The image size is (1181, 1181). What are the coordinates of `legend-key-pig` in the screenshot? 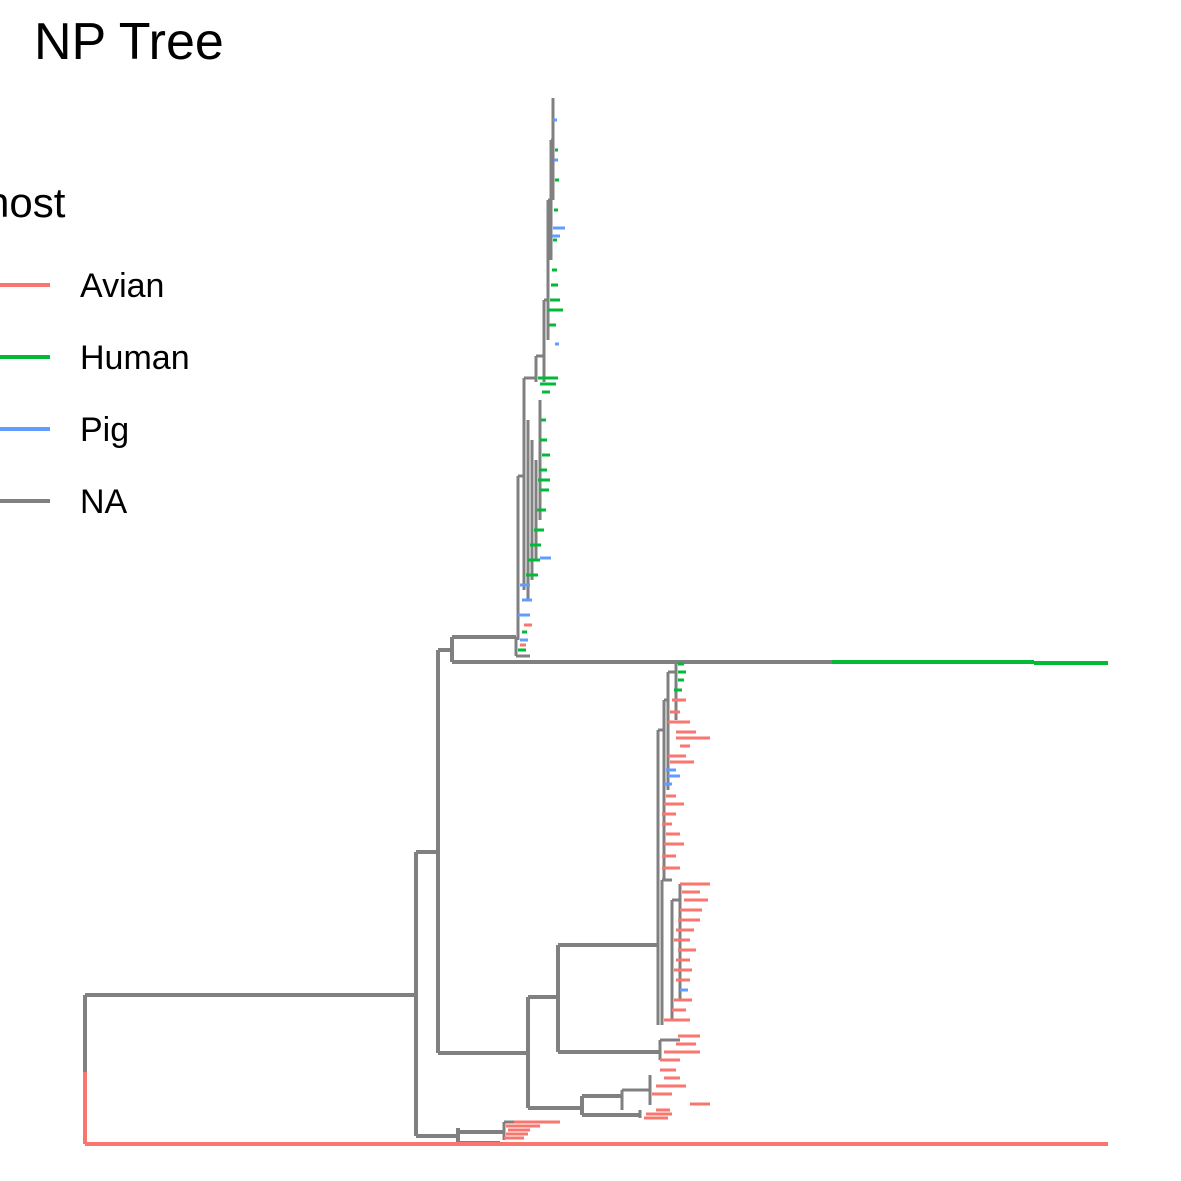 It's located at (25, 429).